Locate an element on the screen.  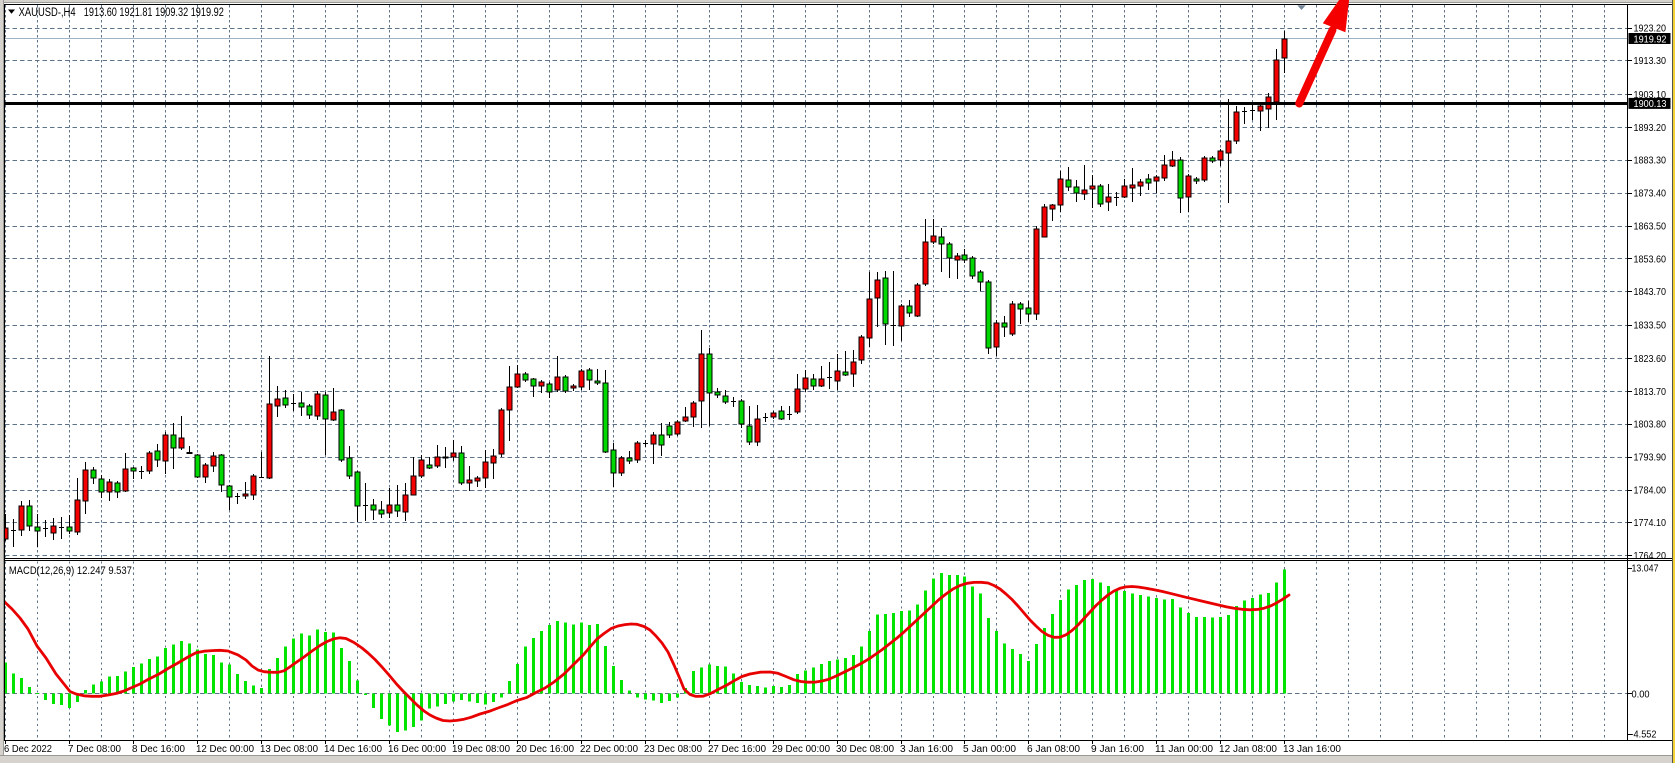
svg-text: 6 Jan 08:00 is located at coordinates (1053, 749).